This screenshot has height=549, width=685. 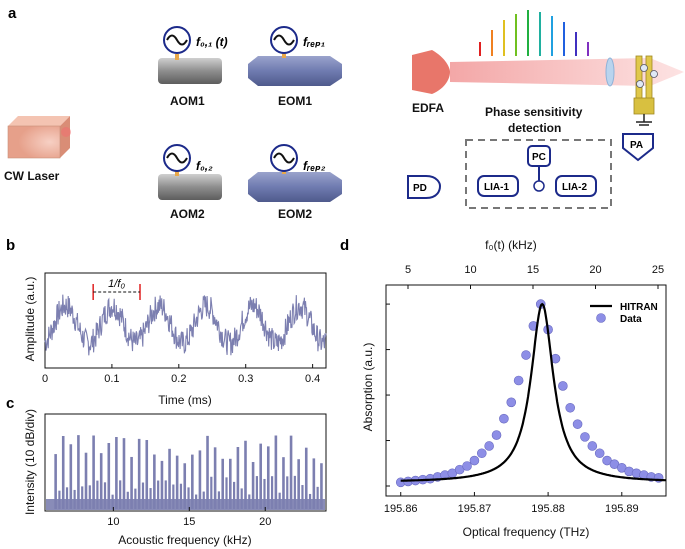 I want to click on fiber-lower, so click(x=244, y=130).